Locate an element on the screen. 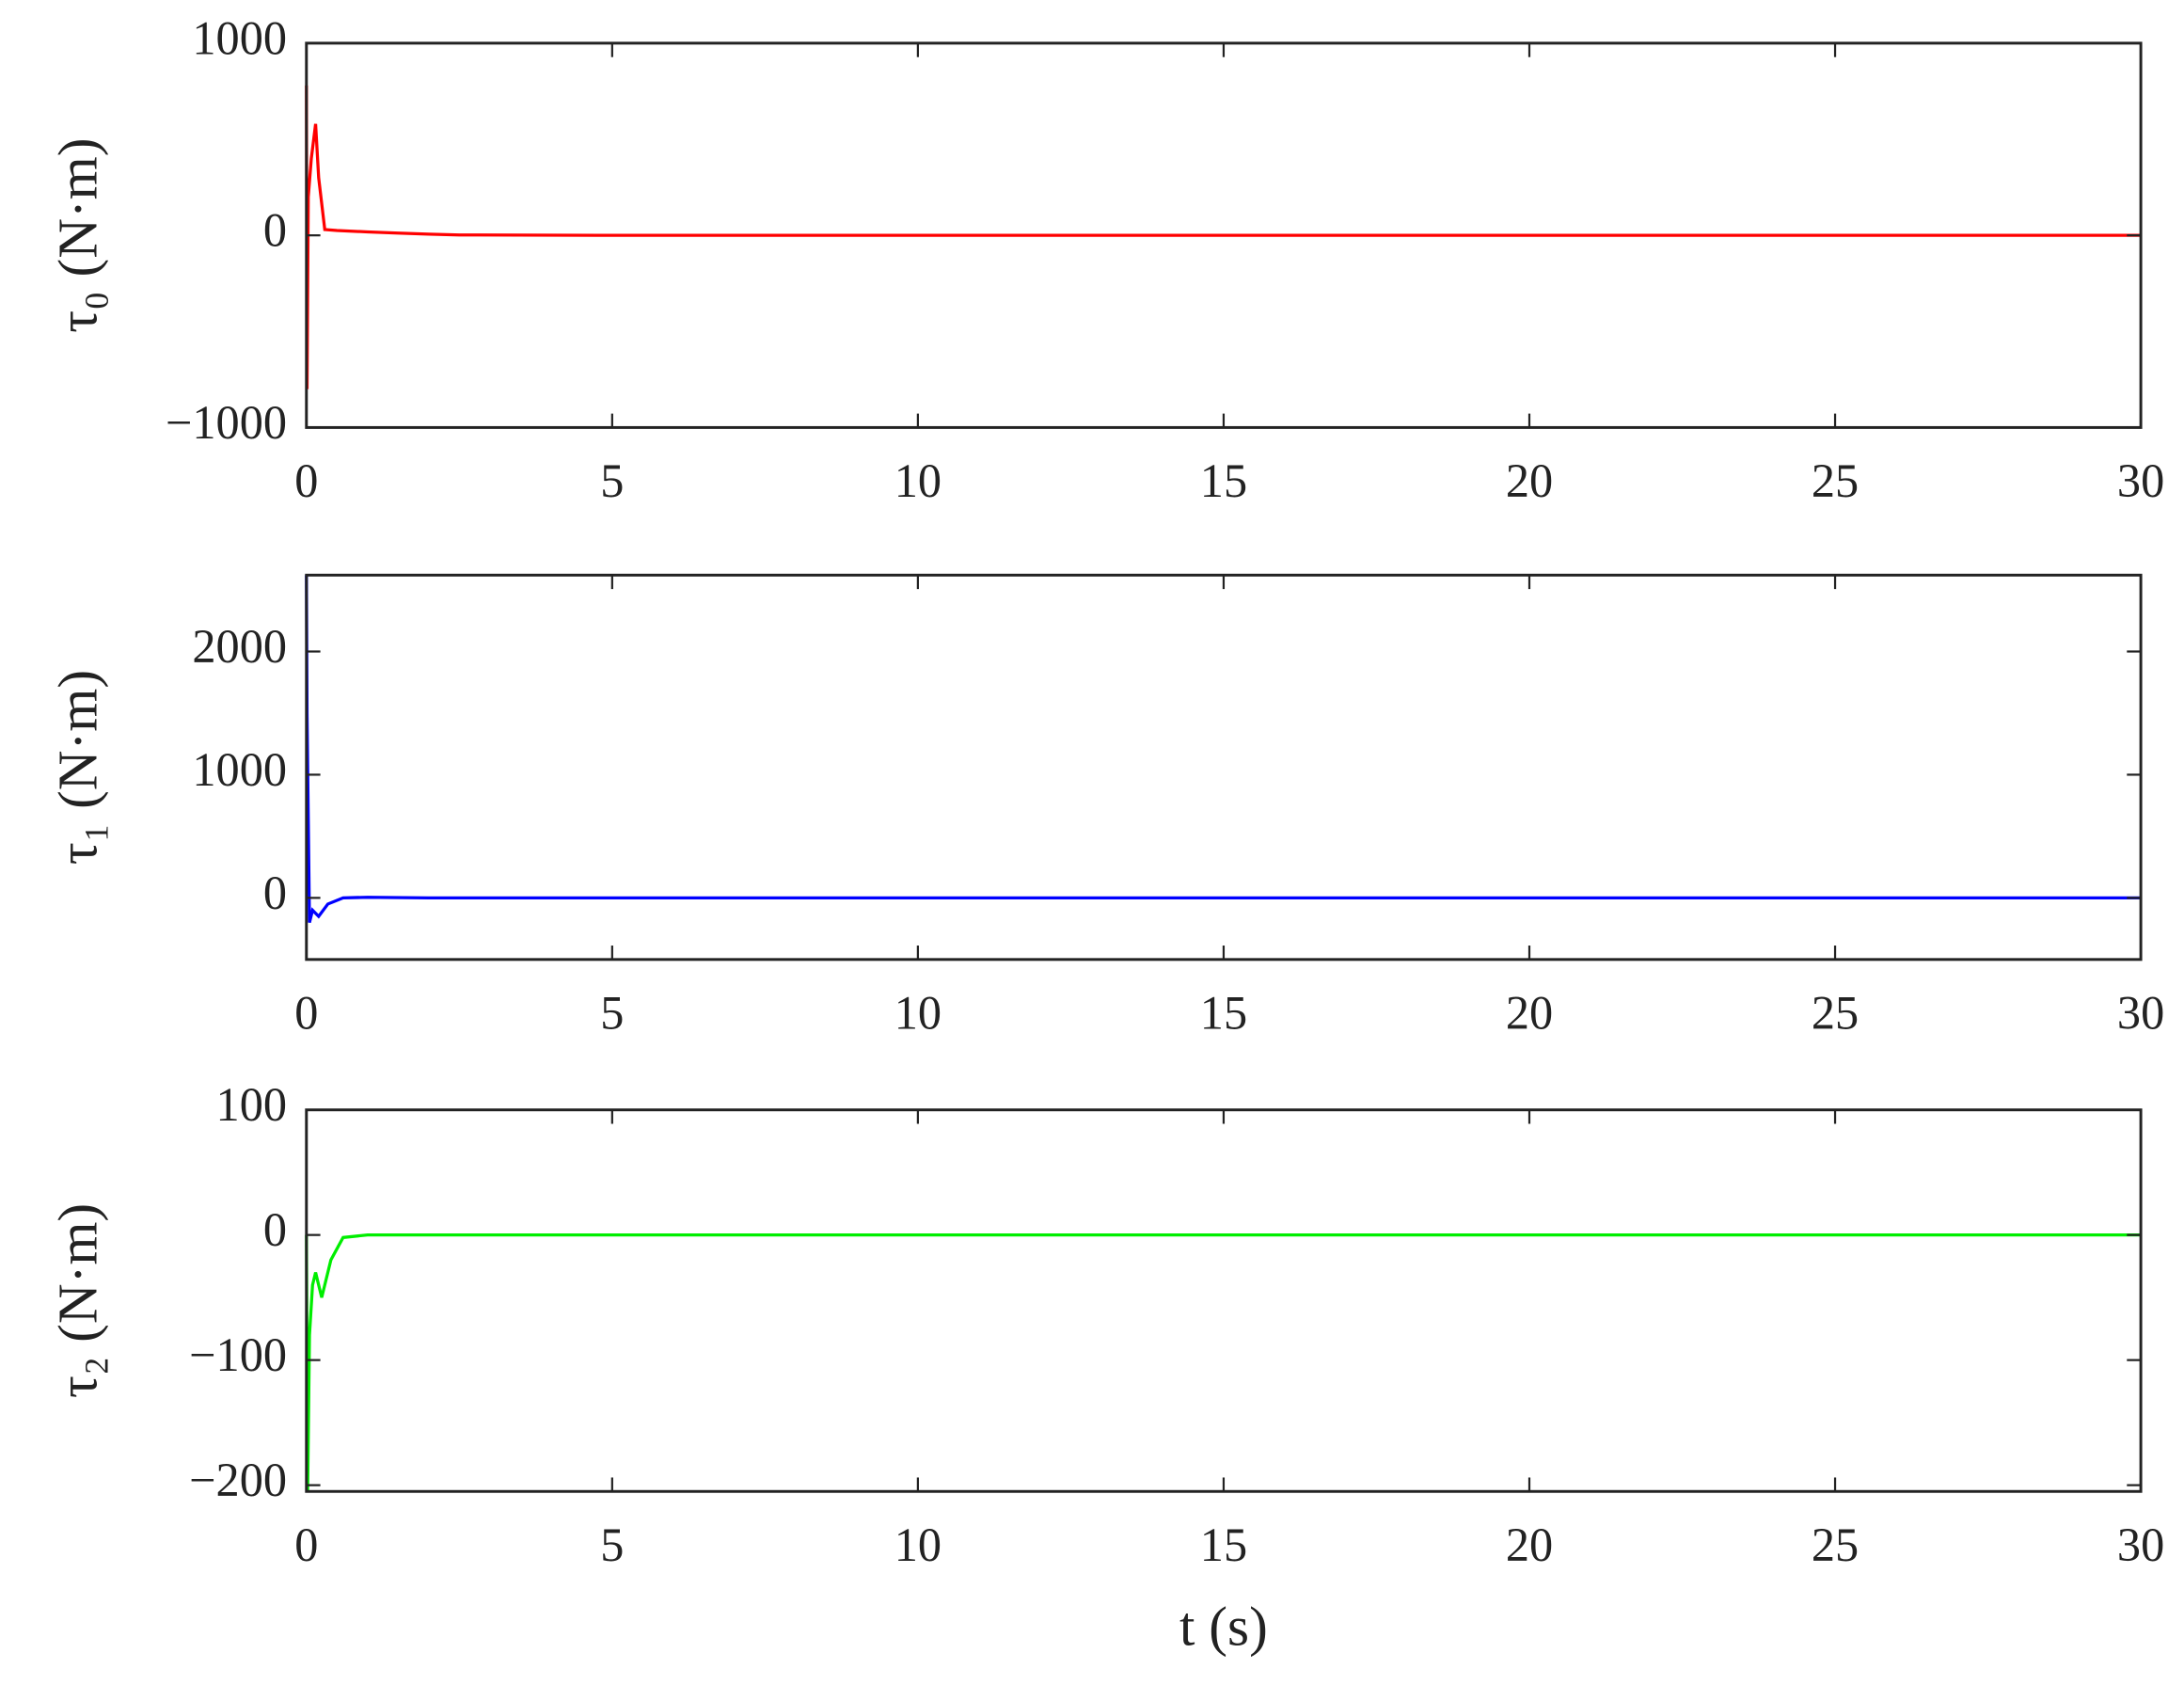 The height and width of the screenshot is (1685, 2184). y-tick-label: −1000 is located at coordinates (226, 423).